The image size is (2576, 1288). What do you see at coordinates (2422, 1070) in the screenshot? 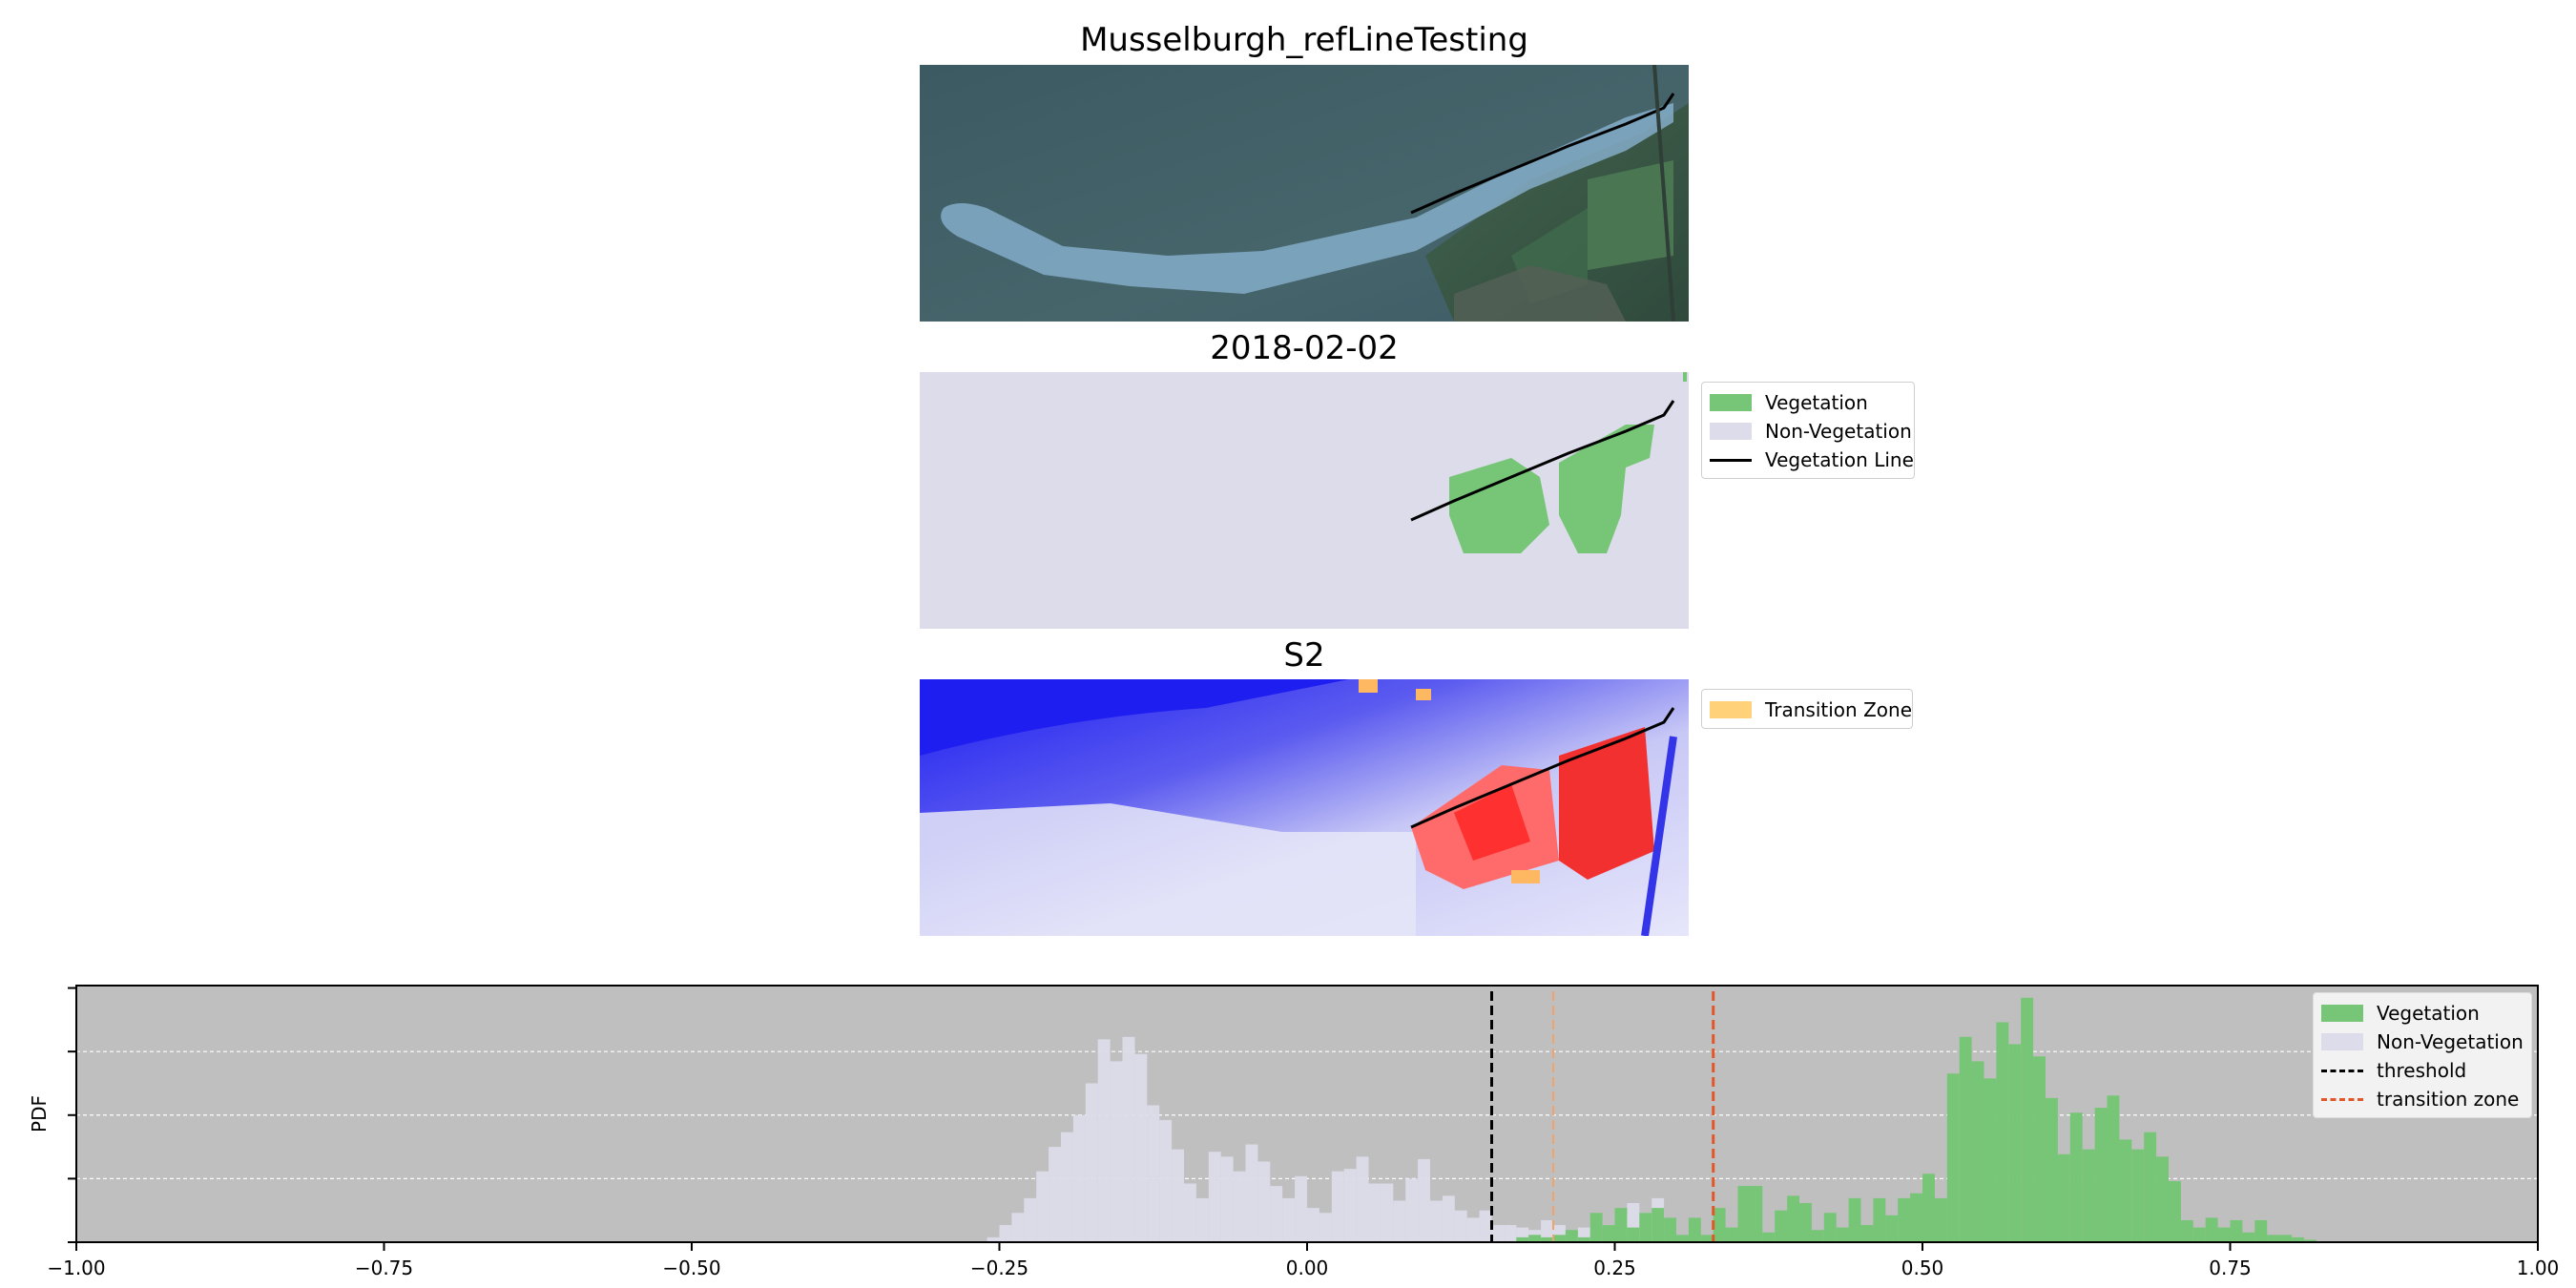
I see `legend-label: threshold` at bounding box center [2422, 1070].